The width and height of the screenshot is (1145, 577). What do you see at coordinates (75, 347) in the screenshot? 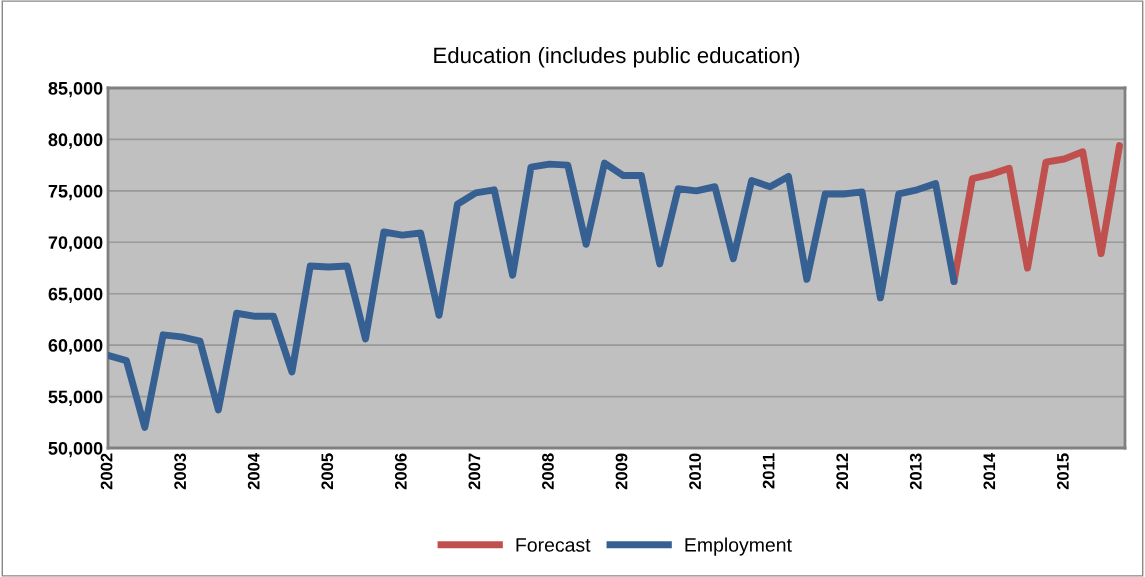
I see `y-tick-label: 60,000` at bounding box center [75, 347].